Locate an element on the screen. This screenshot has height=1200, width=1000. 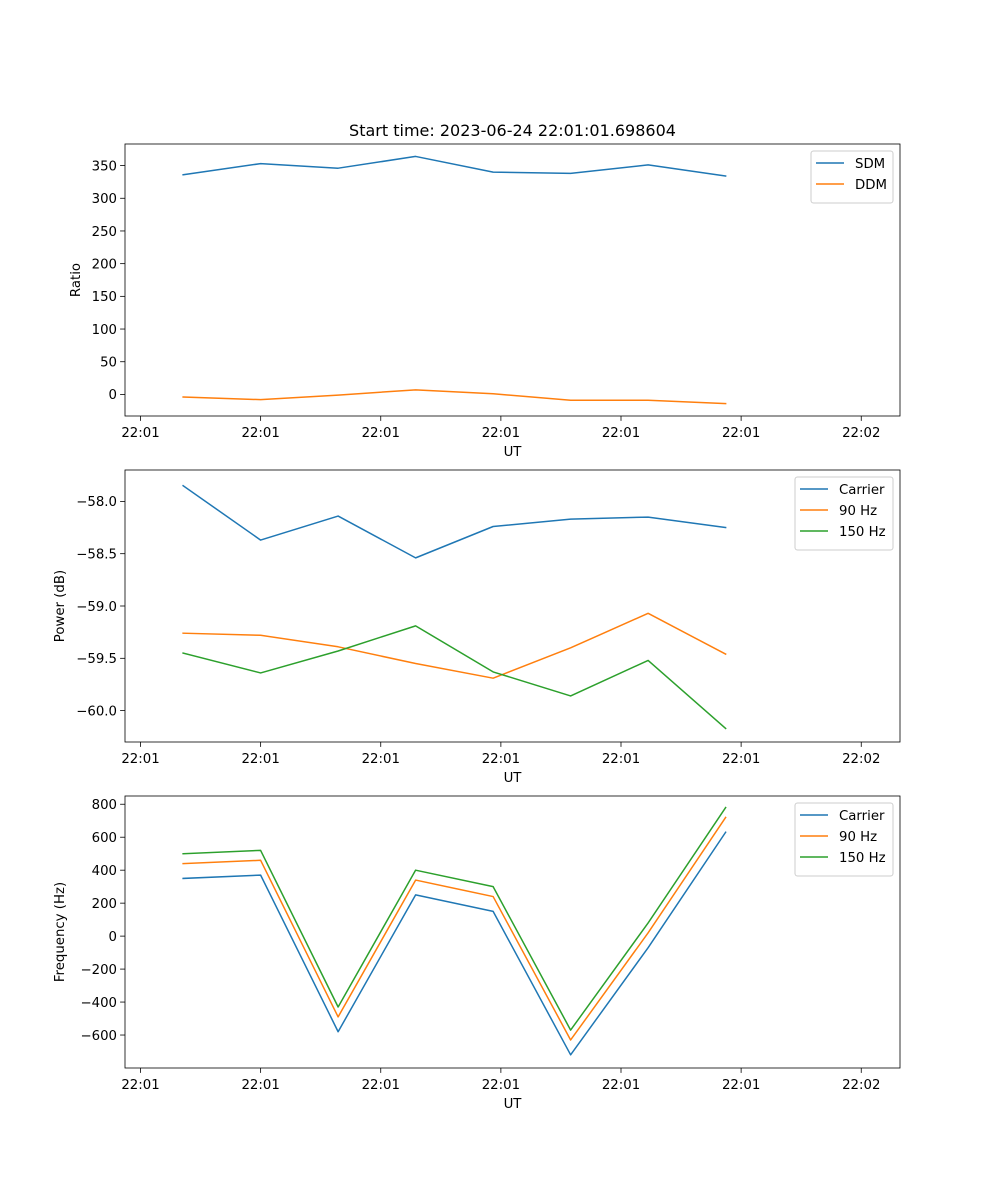
y-axis-label: Ratio is located at coordinates (76, 280).